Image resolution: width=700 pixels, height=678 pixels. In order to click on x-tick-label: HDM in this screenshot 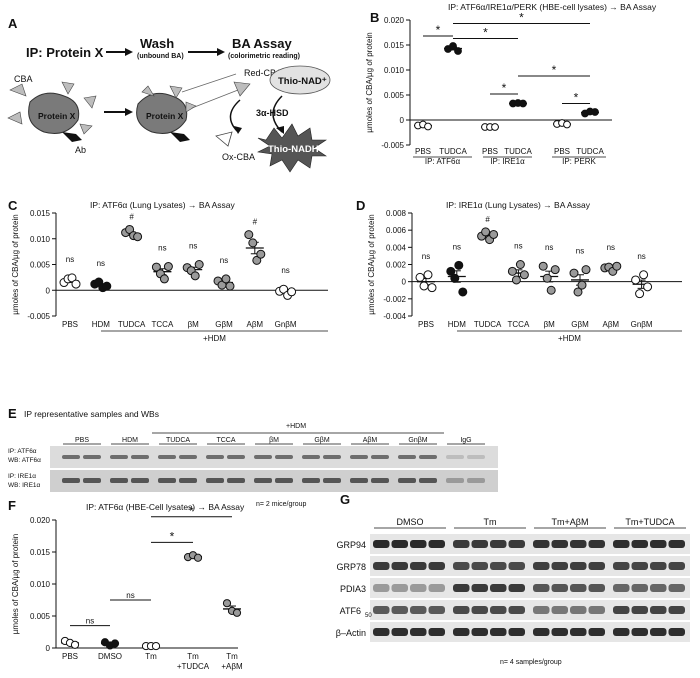, I will do `click(101, 324)`.